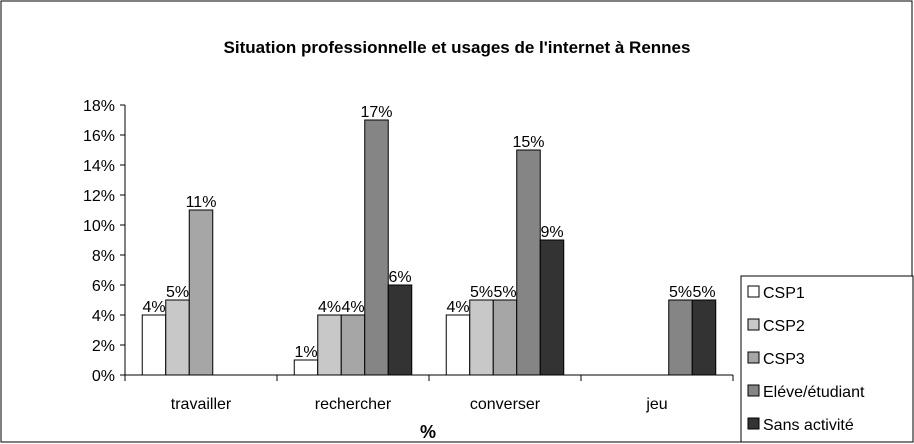 The width and height of the screenshot is (914, 444). I want to click on x-tick-label: jeu, so click(656, 404).